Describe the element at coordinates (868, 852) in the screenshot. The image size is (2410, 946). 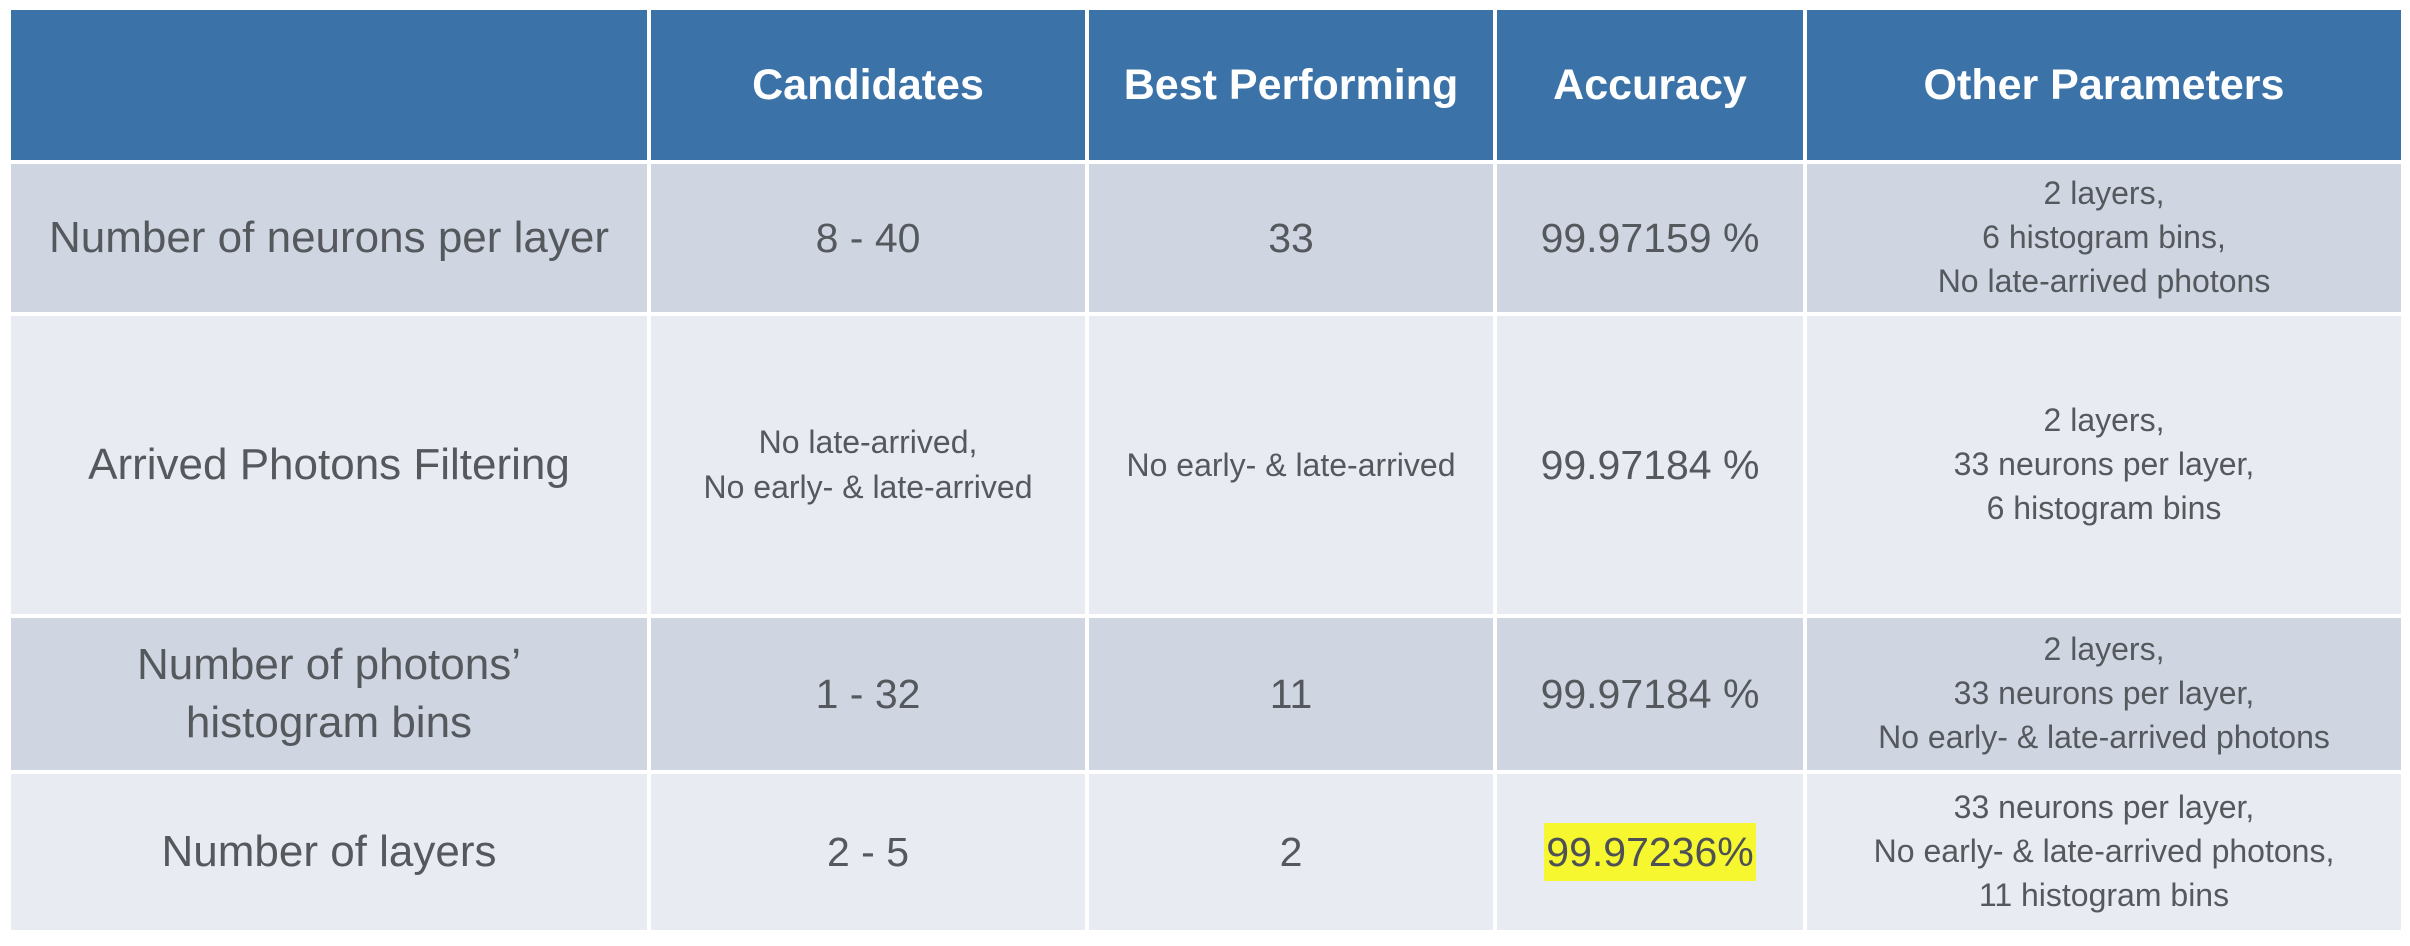
I see `candidates-cell: 2 - 5` at that location.